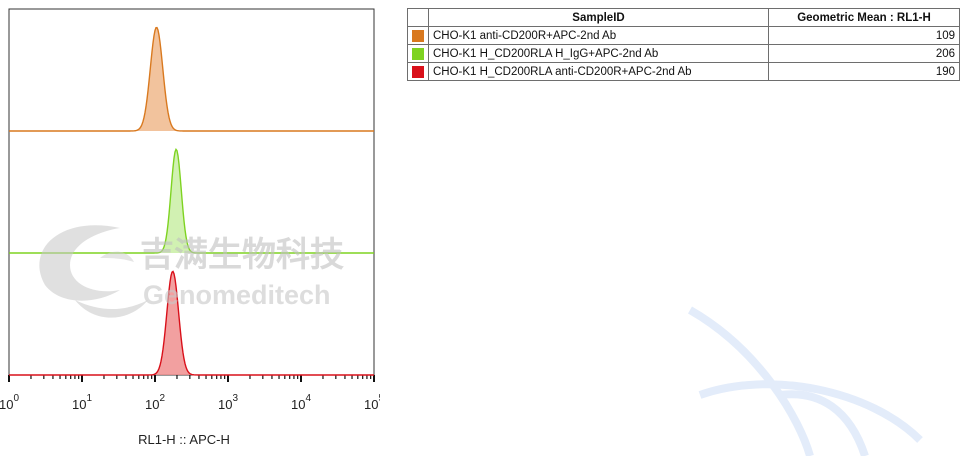  What do you see at coordinates (598, 53) in the screenshot?
I see `sample-name: CHO-K1 H_CD200RLA H_IgG+APC-2nd Ab` at bounding box center [598, 53].